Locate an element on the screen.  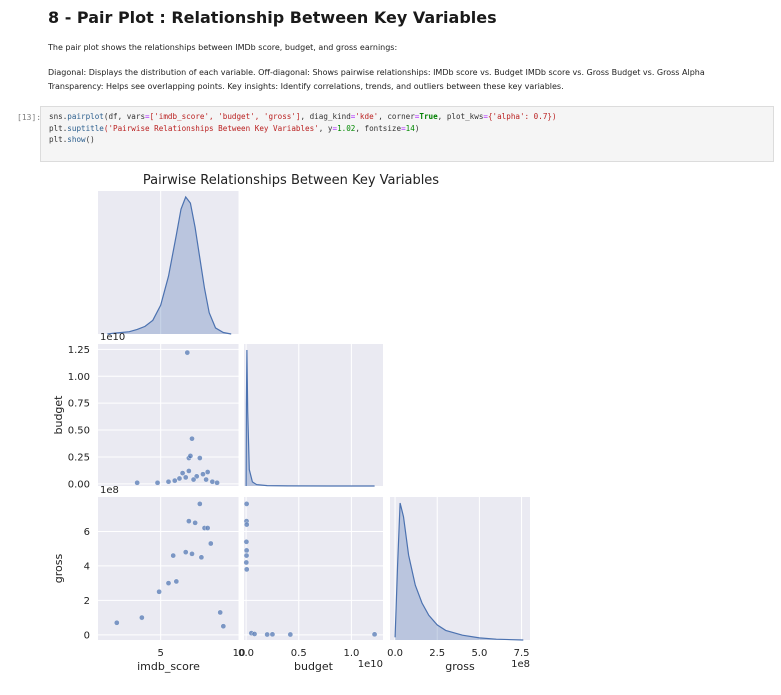
code-token: ['imdb_score', 'budget', 'gross'] is located at coordinates (225, 116).